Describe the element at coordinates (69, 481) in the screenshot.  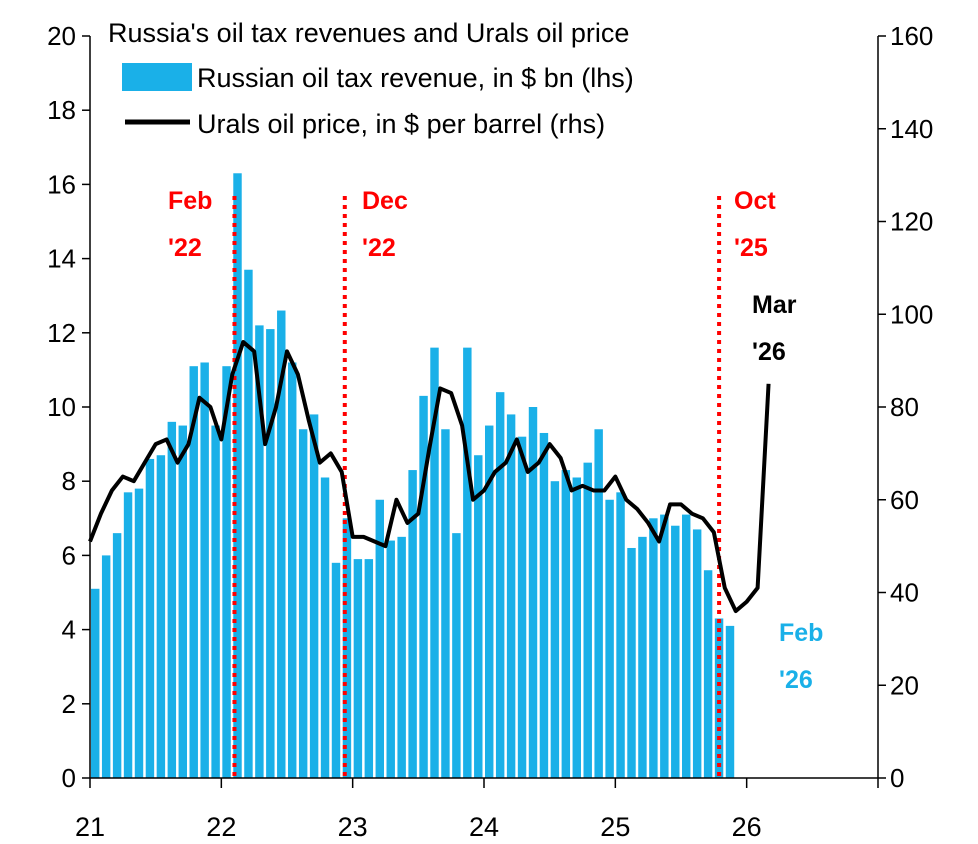
I see `left-axis-tick-label: 8` at that location.